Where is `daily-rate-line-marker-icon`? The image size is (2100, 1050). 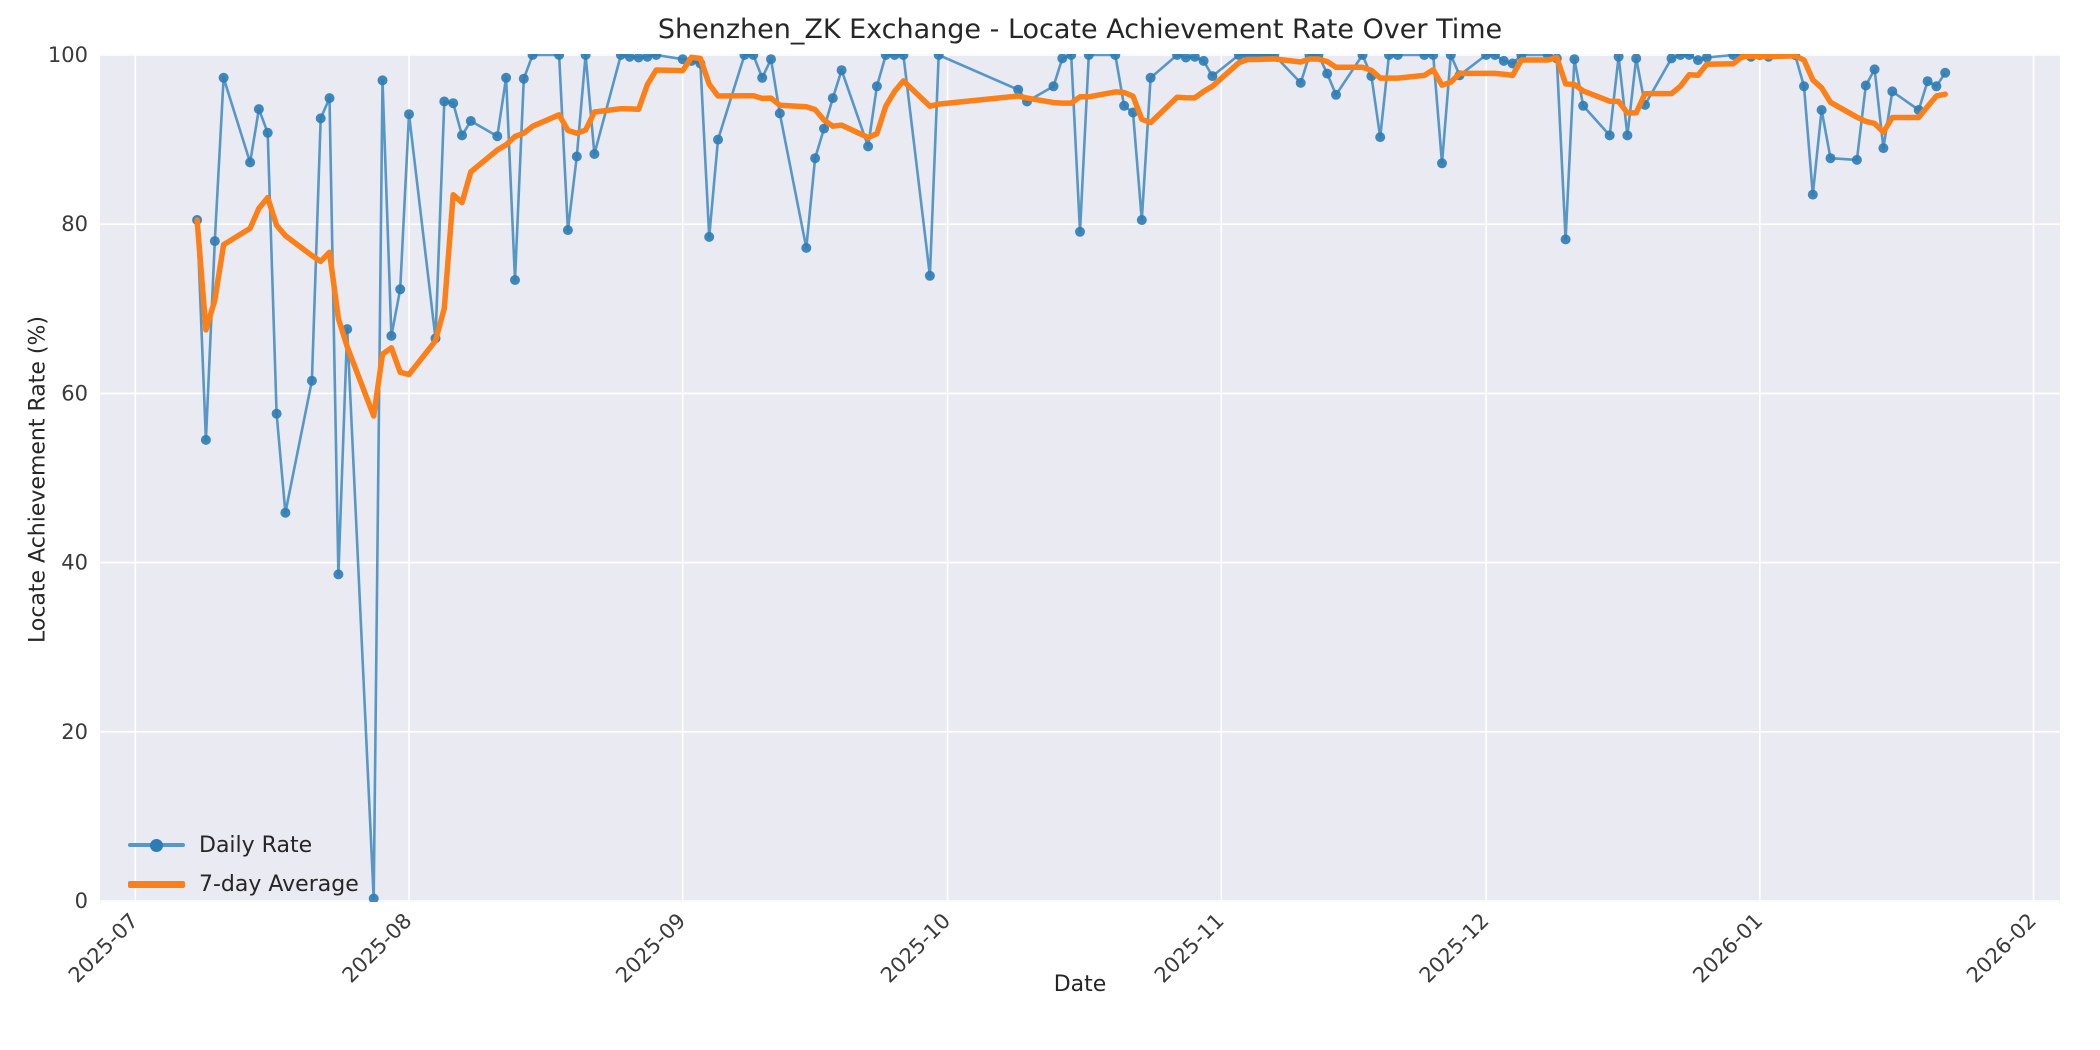
daily-rate-line-marker-icon is located at coordinates (156, 845).